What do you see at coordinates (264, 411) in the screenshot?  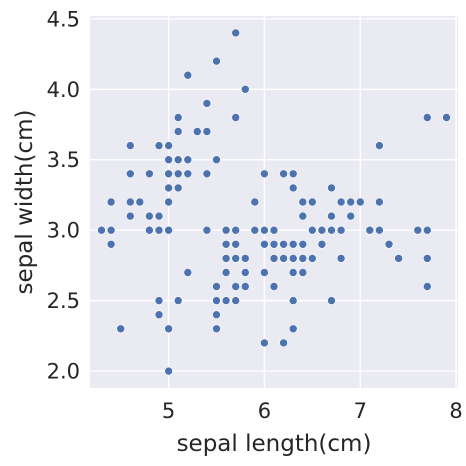 I see `x-tick-label: 6` at bounding box center [264, 411].